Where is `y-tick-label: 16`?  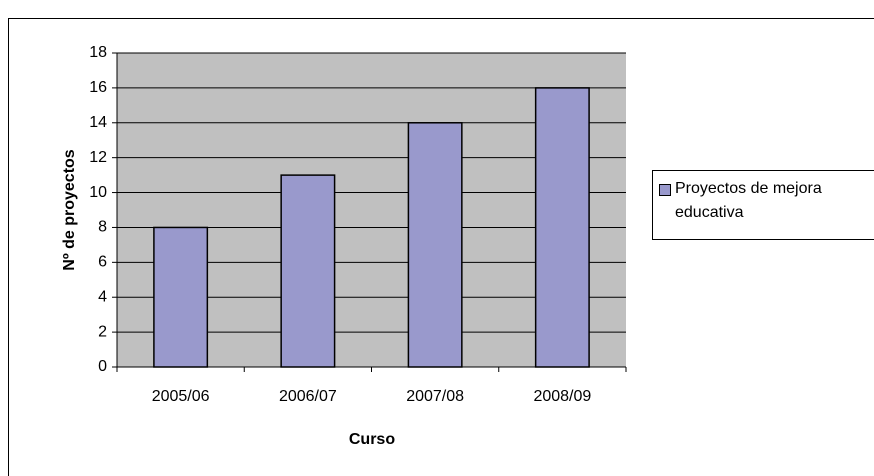
y-tick-label: 16 is located at coordinates (98, 87).